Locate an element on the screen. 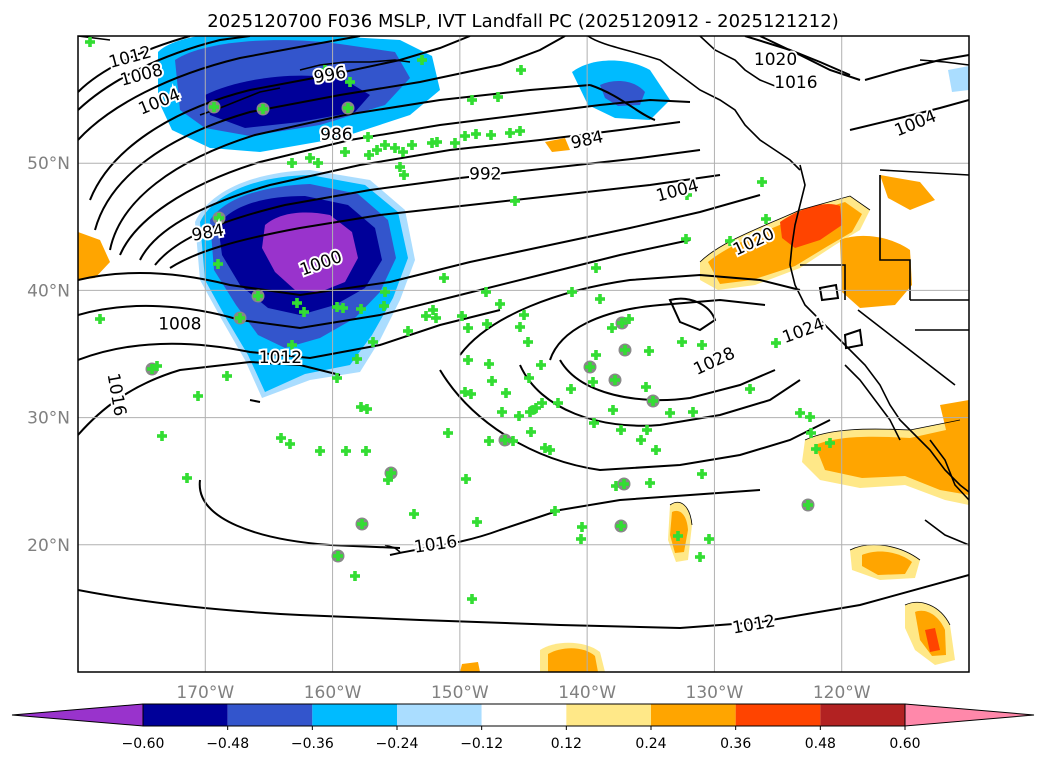  contour-label: 984 is located at coordinates (207, 232).